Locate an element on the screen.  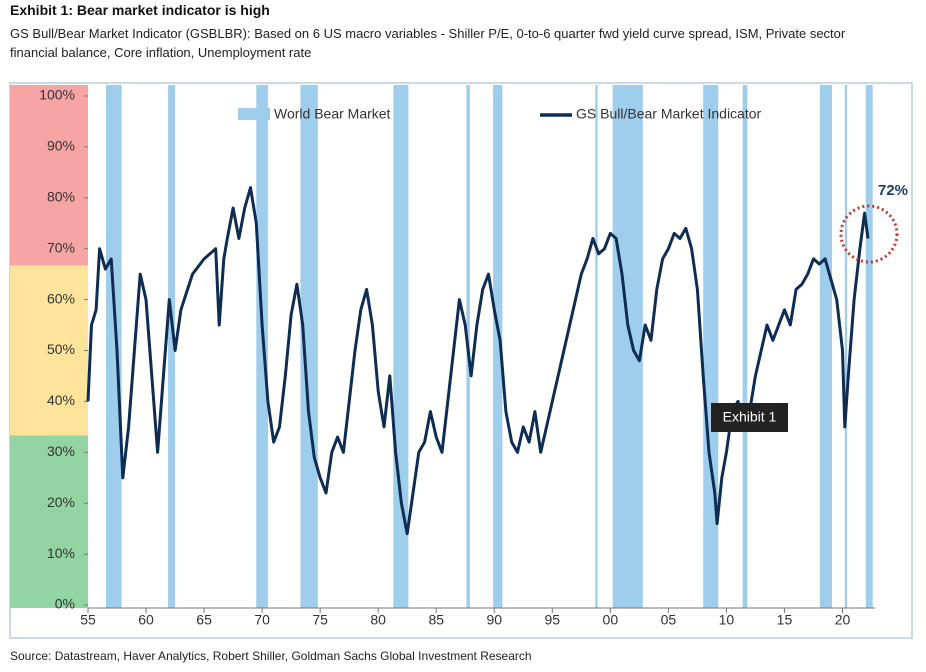
y-tick-label: 70% is located at coordinates (61, 247).